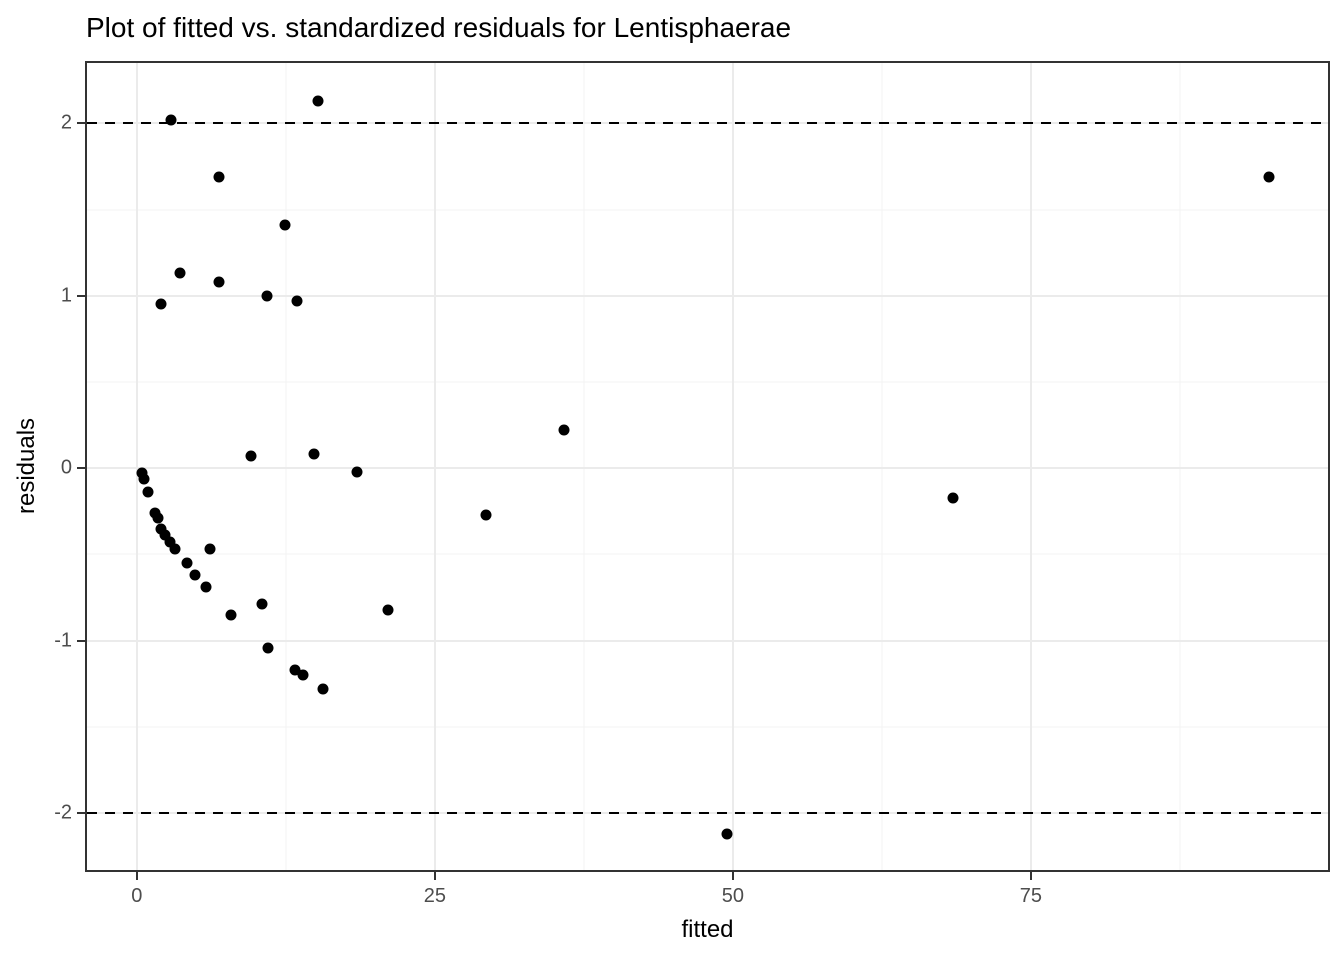  I want to click on y-tick-label: -2, so click(63, 812).